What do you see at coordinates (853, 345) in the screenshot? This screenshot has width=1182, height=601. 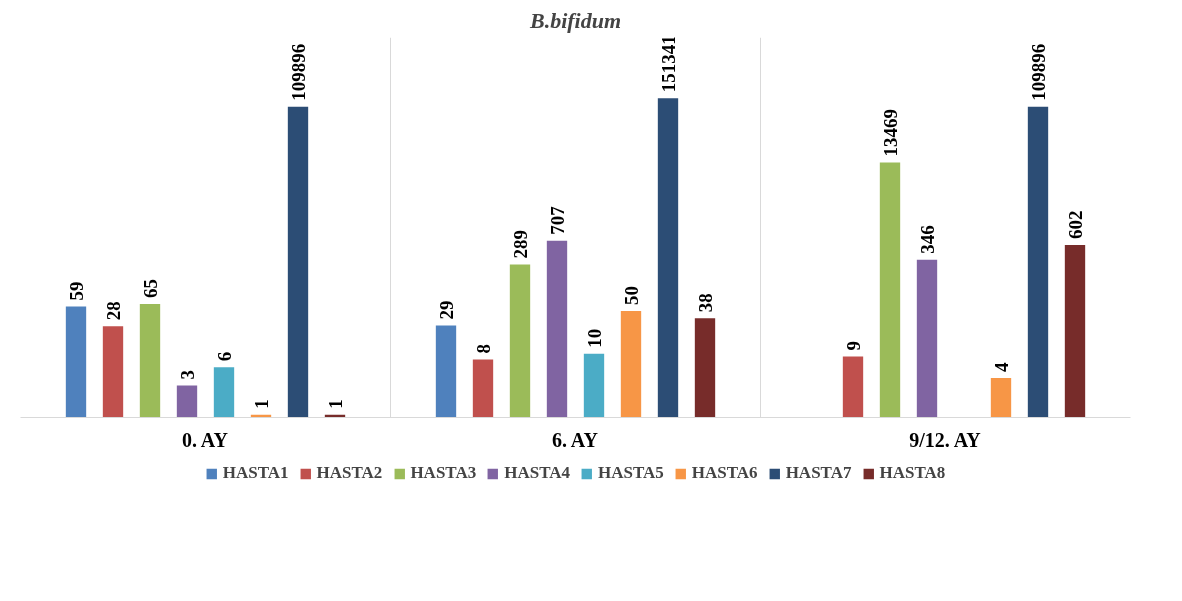 I see `data-label: 9` at bounding box center [853, 345].